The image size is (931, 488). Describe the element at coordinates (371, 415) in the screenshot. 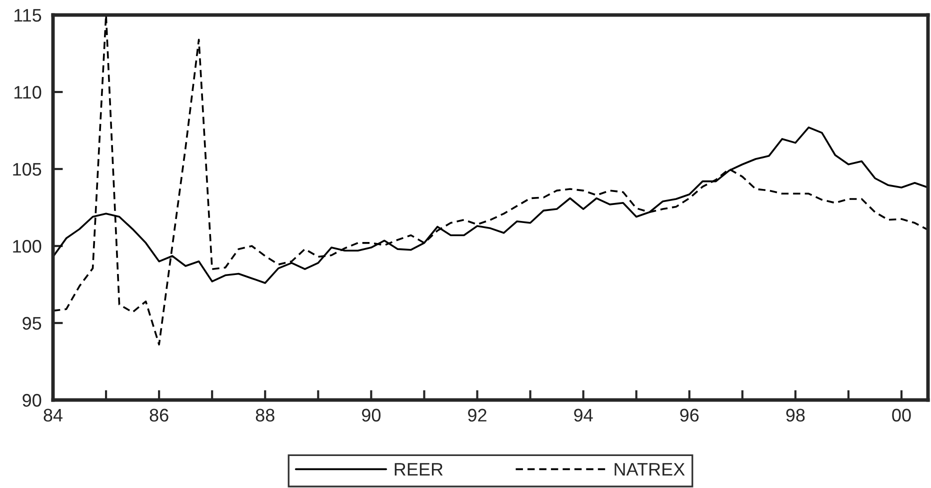

I see `x-tick-label: 90` at that location.